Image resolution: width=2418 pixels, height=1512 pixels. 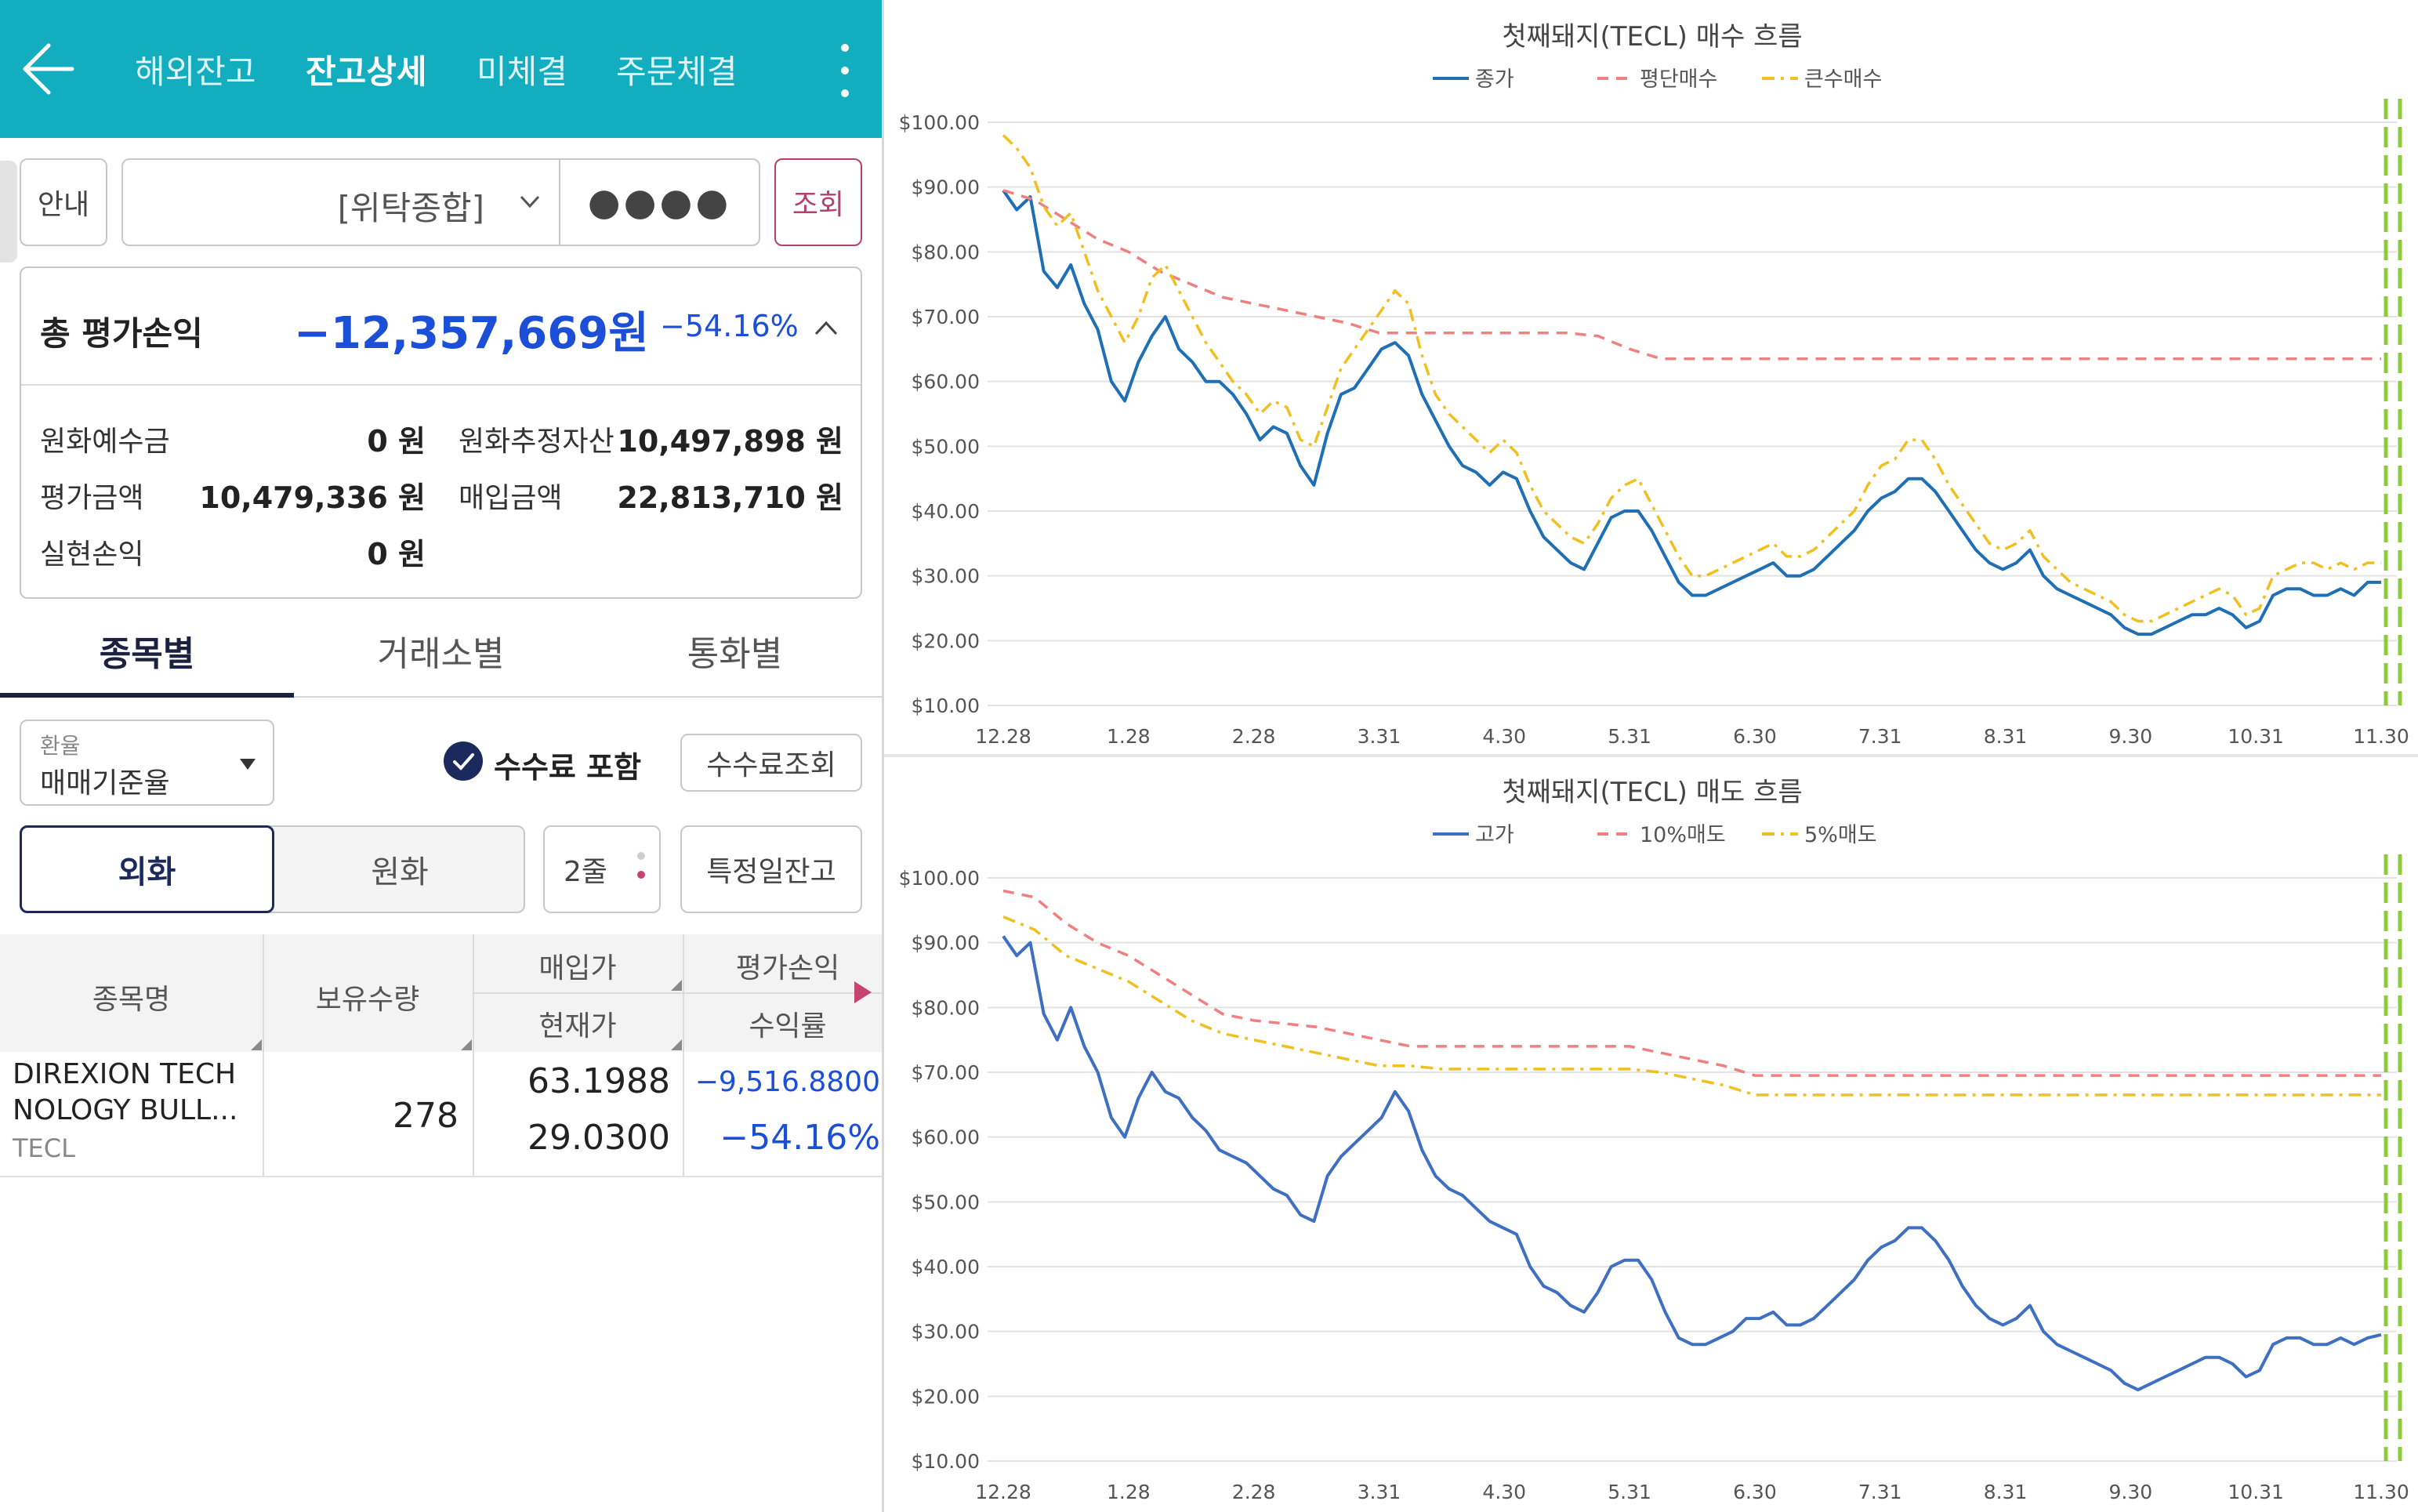 I want to click on more-menu-icon, so click(x=845, y=70).